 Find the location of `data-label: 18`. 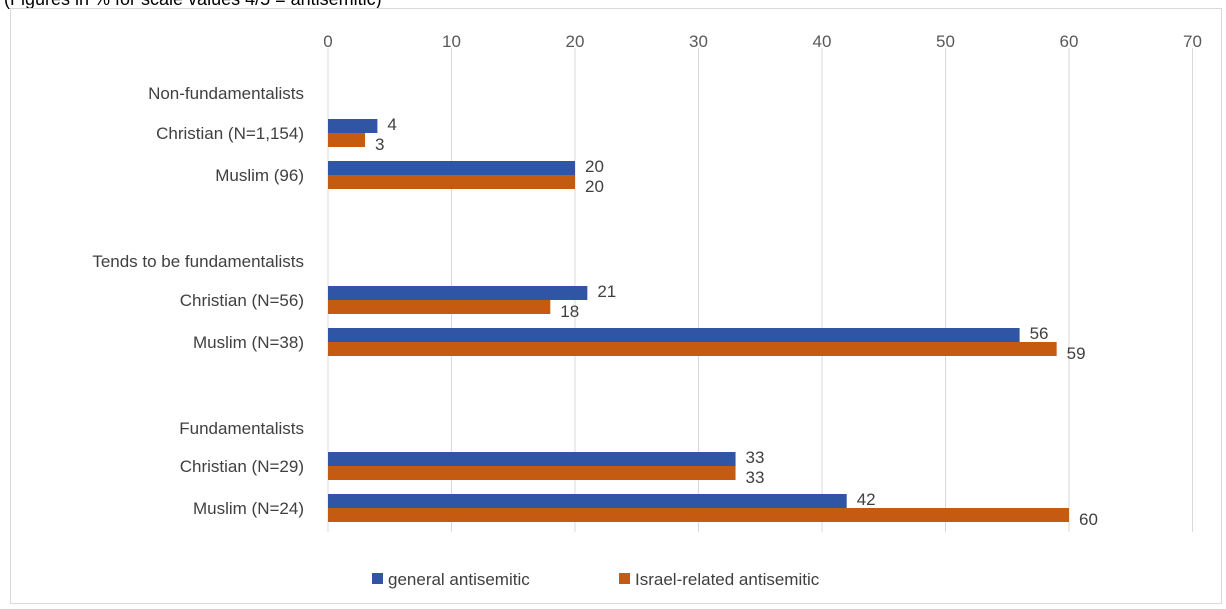

data-label: 18 is located at coordinates (569, 311).